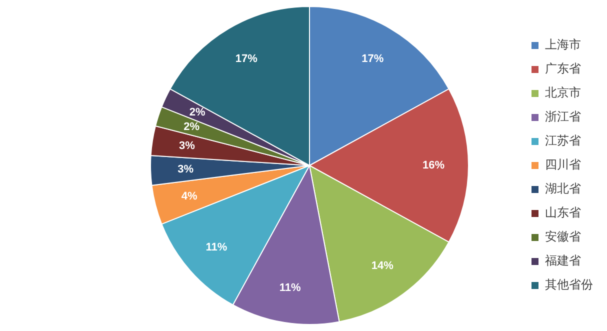 This screenshot has width=607, height=331. Describe the element at coordinates (563, 165) in the screenshot. I see `legend-label: 四川省` at that location.